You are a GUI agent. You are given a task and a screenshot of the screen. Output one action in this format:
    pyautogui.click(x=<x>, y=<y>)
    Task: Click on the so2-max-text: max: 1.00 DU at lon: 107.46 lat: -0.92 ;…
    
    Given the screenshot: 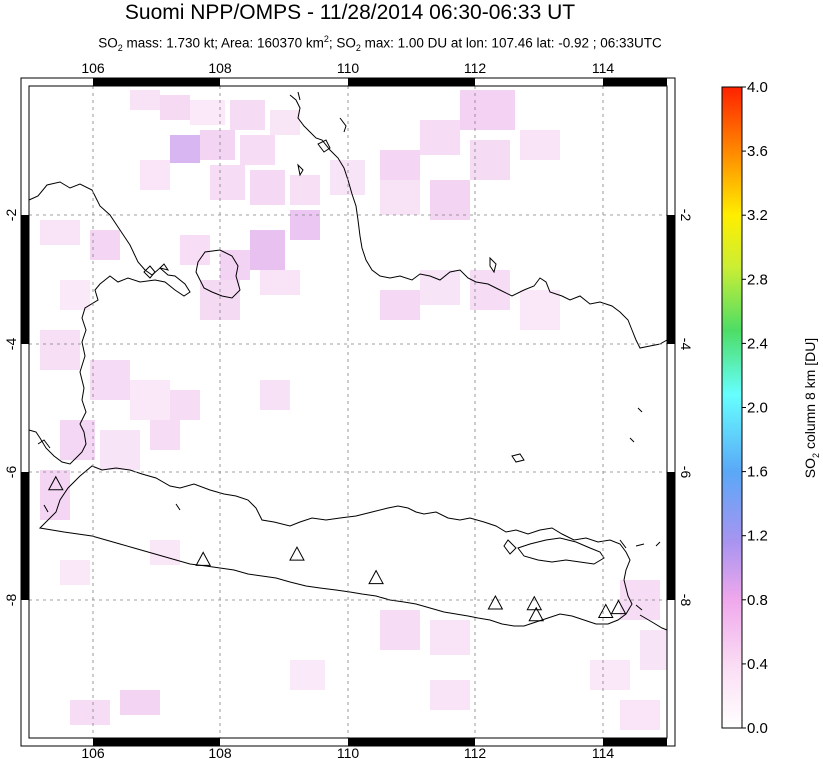 What is the action you would take?
    pyautogui.click(x=511, y=43)
    